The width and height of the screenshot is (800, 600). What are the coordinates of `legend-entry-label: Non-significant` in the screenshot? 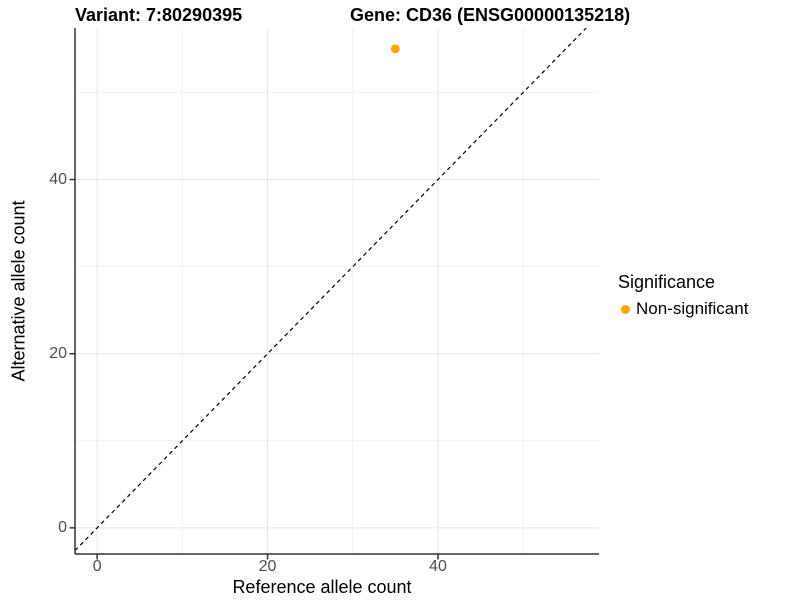 It's located at (692, 308).